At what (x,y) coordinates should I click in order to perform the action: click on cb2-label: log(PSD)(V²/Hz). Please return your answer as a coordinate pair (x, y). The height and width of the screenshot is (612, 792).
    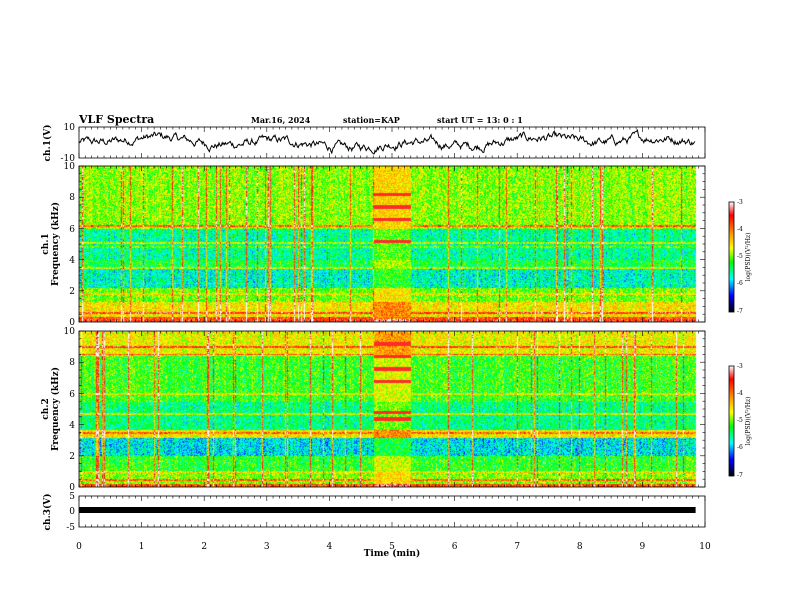
    Looking at the image, I should click on (748, 421).